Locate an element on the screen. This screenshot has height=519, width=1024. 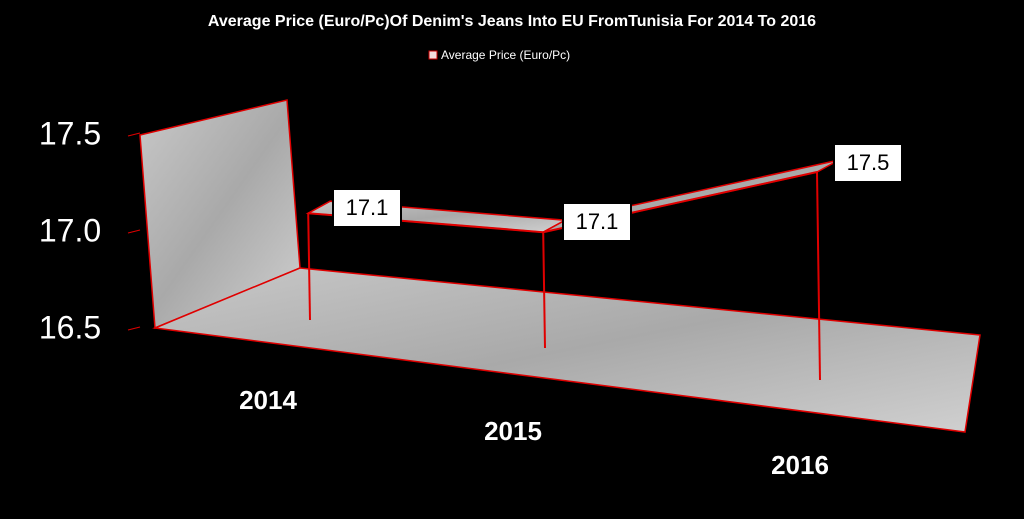
y-tick-label: 17.5 is located at coordinates (70, 133).